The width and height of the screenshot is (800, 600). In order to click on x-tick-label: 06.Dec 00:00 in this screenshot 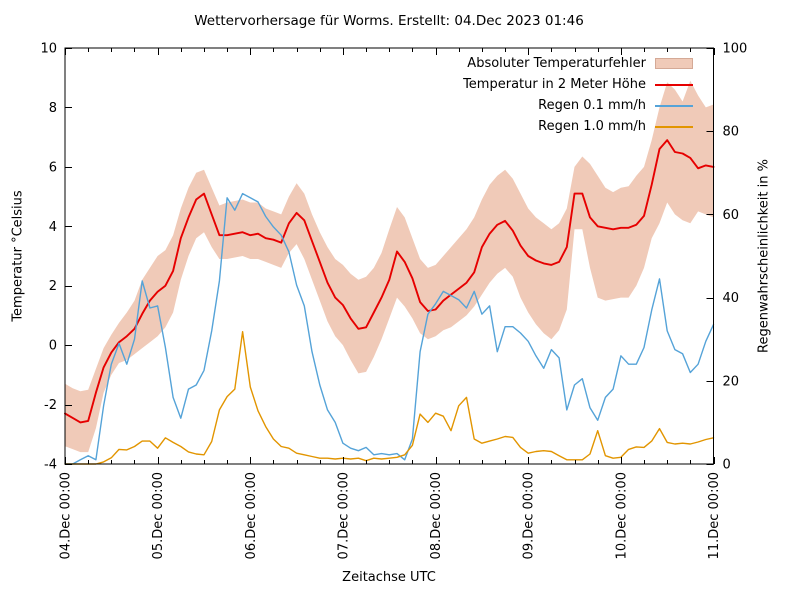, I will do `click(251, 515)`.